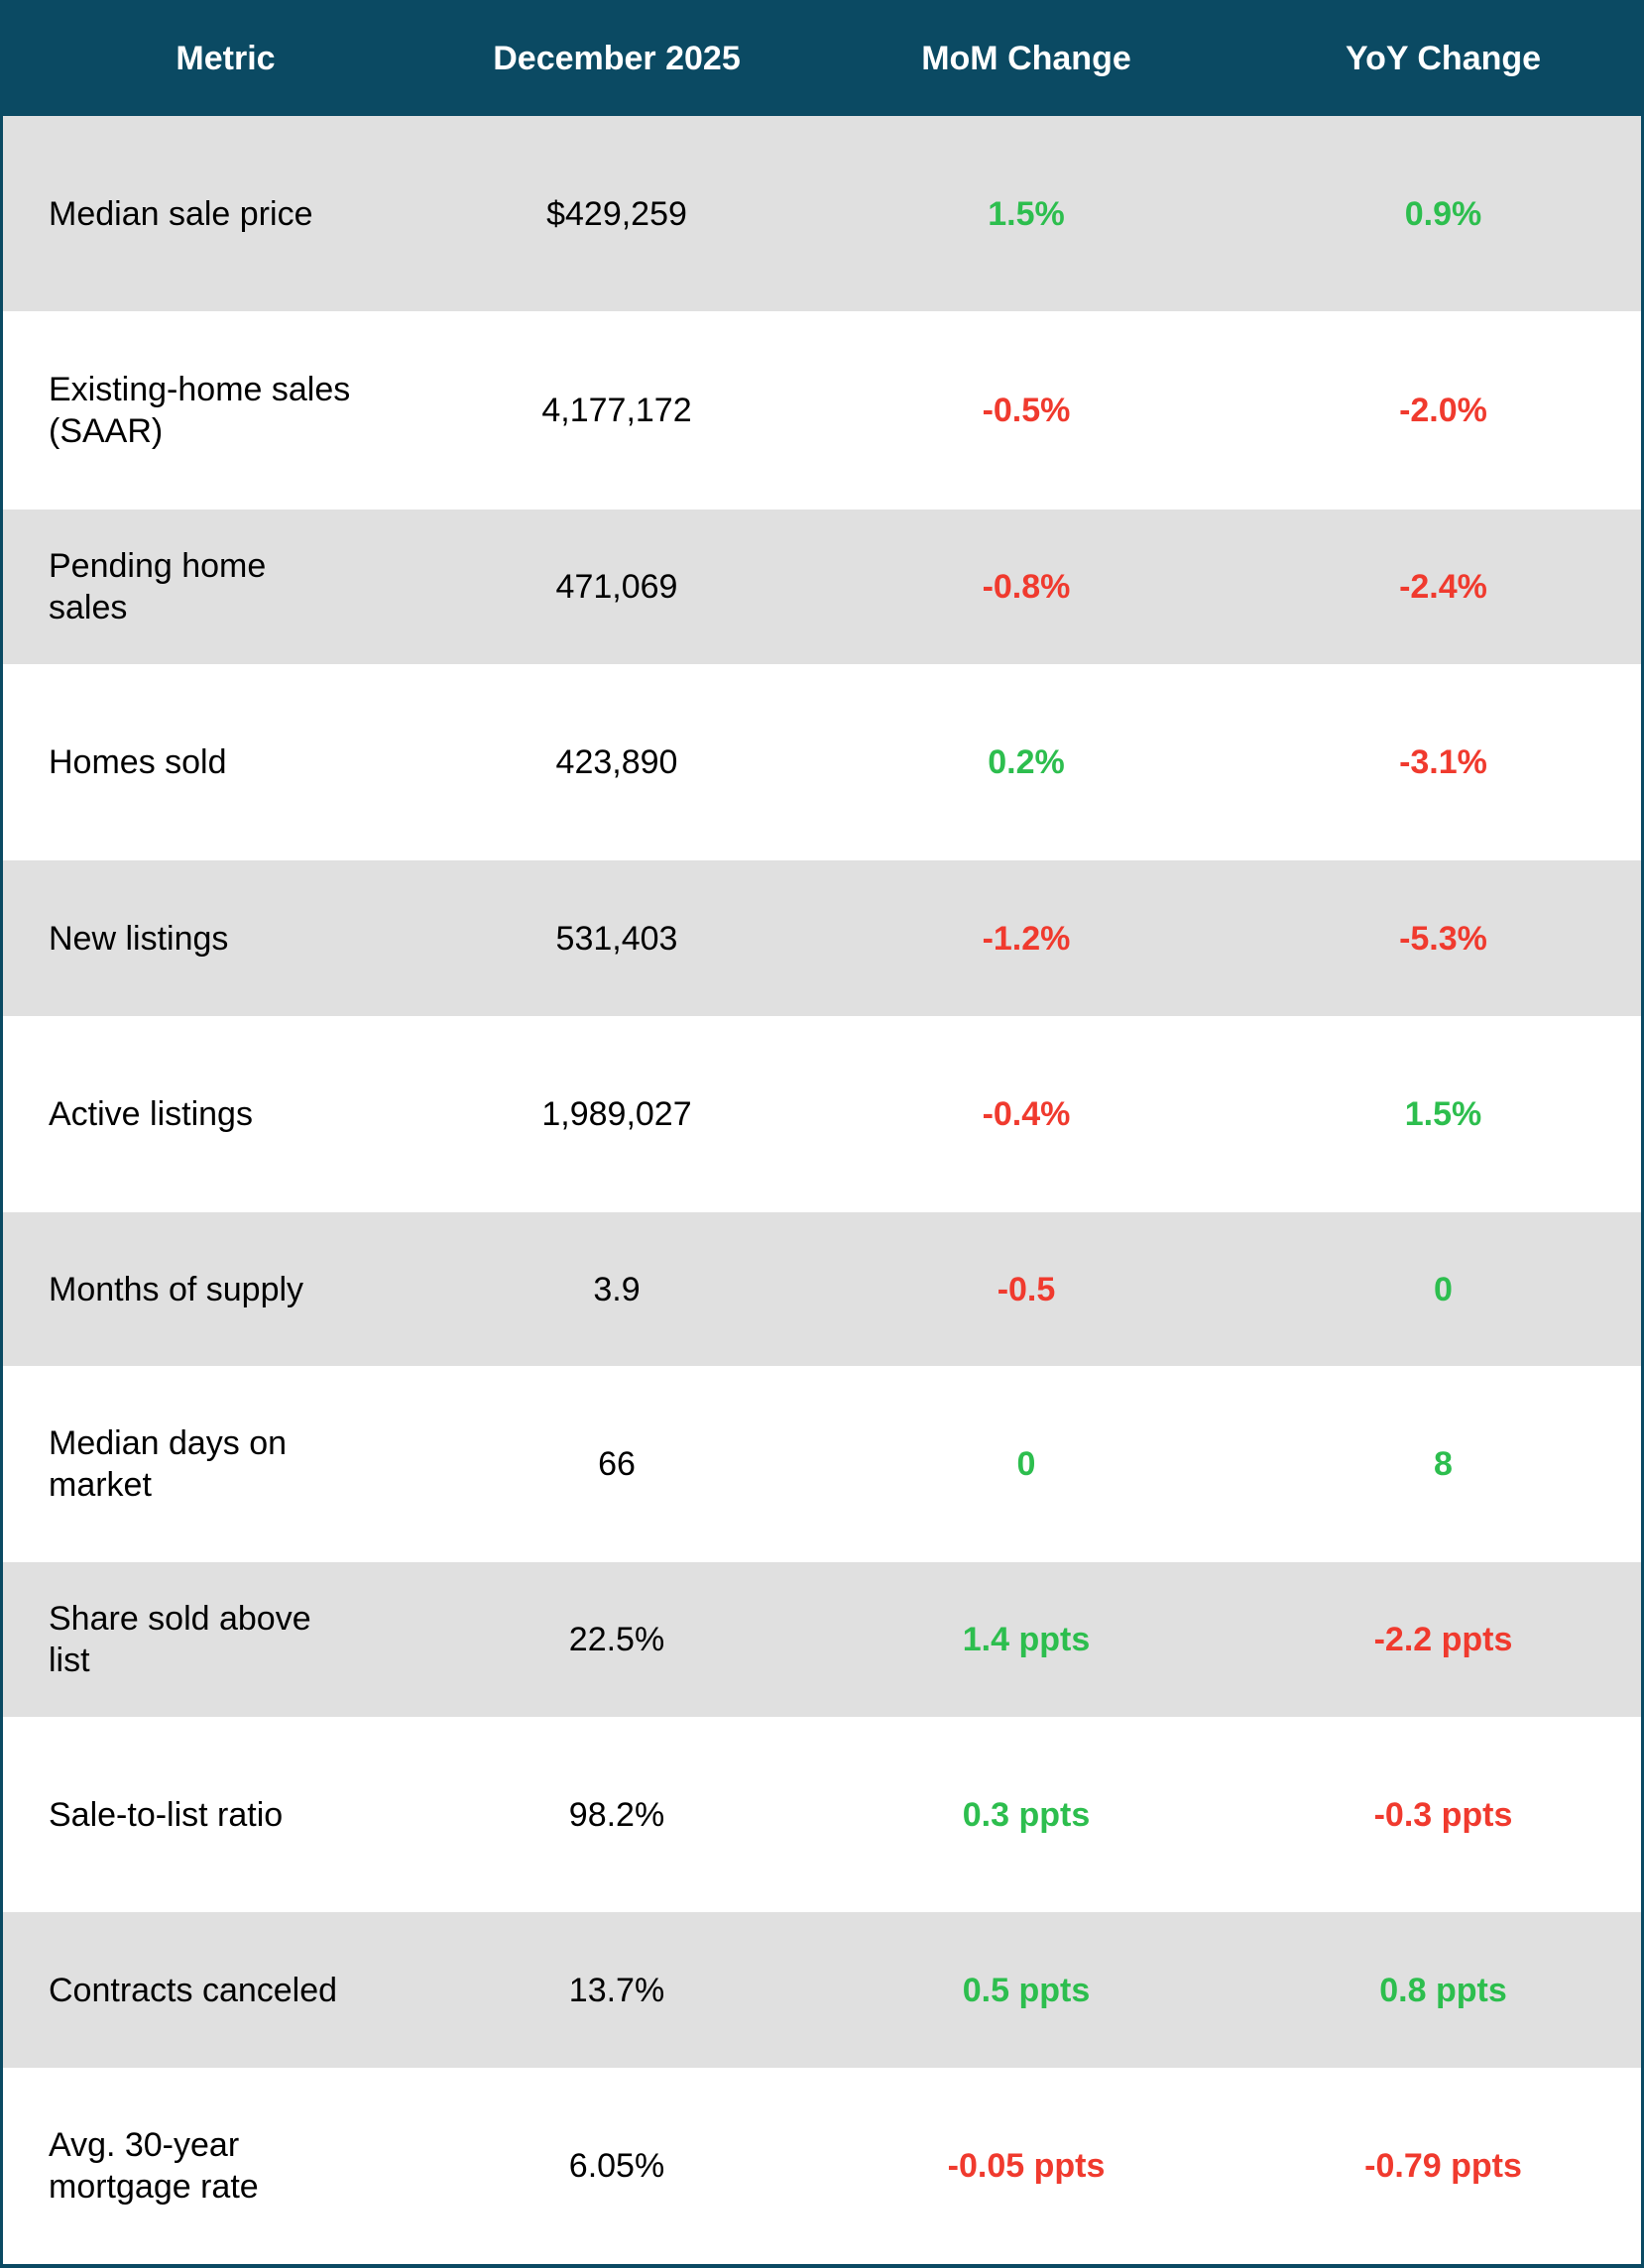 This screenshot has height=2268, width=1644. Describe the element at coordinates (166, 1814) in the screenshot. I see `metric-cell: Sale-to-list ratio` at that location.